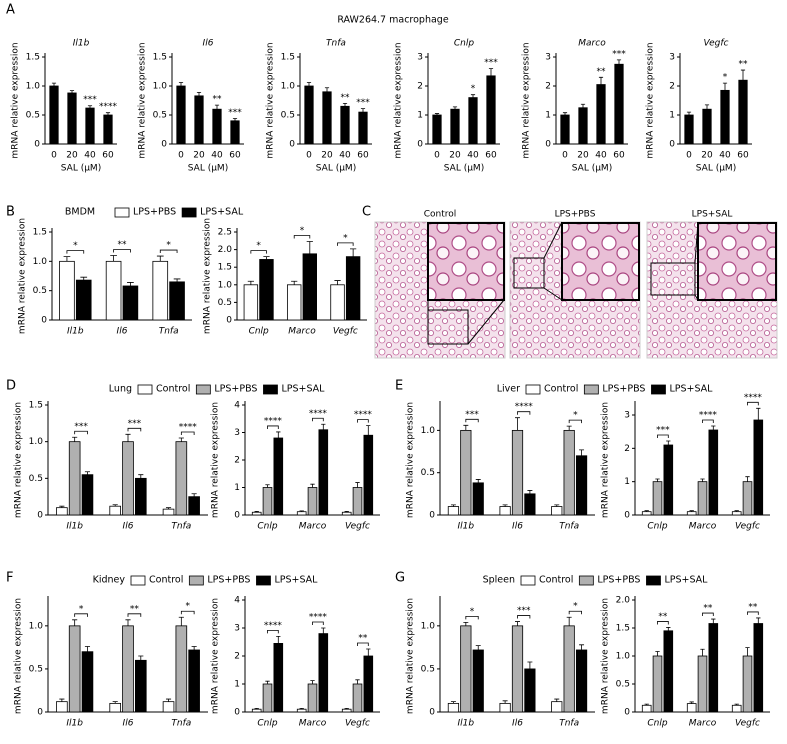 This screenshot has height=744, width=787. What do you see at coordinates (466, 261) in the screenshot?
I see `inset` at bounding box center [466, 261].